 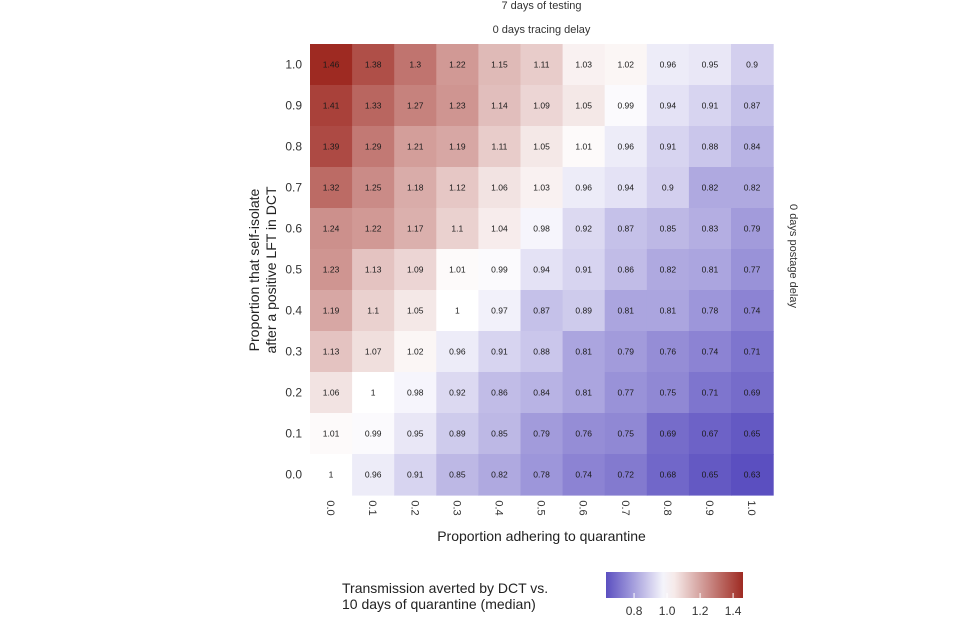 What do you see at coordinates (499, 229) in the screenshot?
I see `cell-value-label: 1.04` at bounding box center [499, 229].